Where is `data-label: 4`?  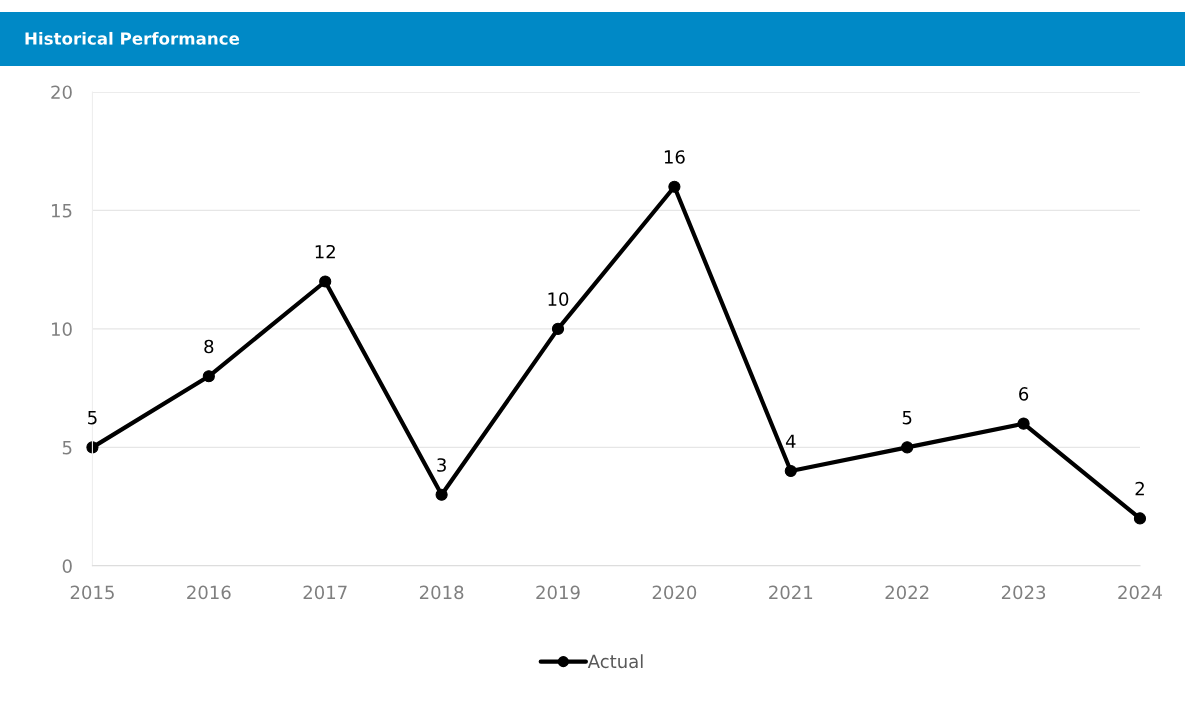
data-label: 4 is located at coordinates (790, 441).